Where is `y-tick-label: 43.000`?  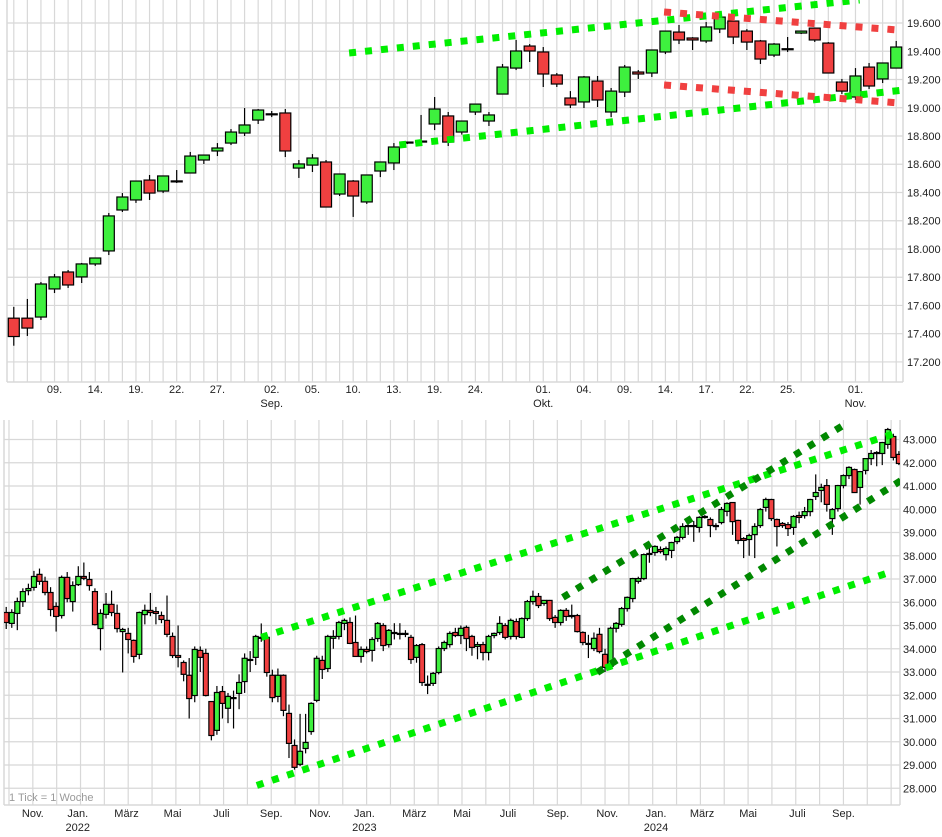 y-tick-label: 43.000 is located at coordinates (920, 441).